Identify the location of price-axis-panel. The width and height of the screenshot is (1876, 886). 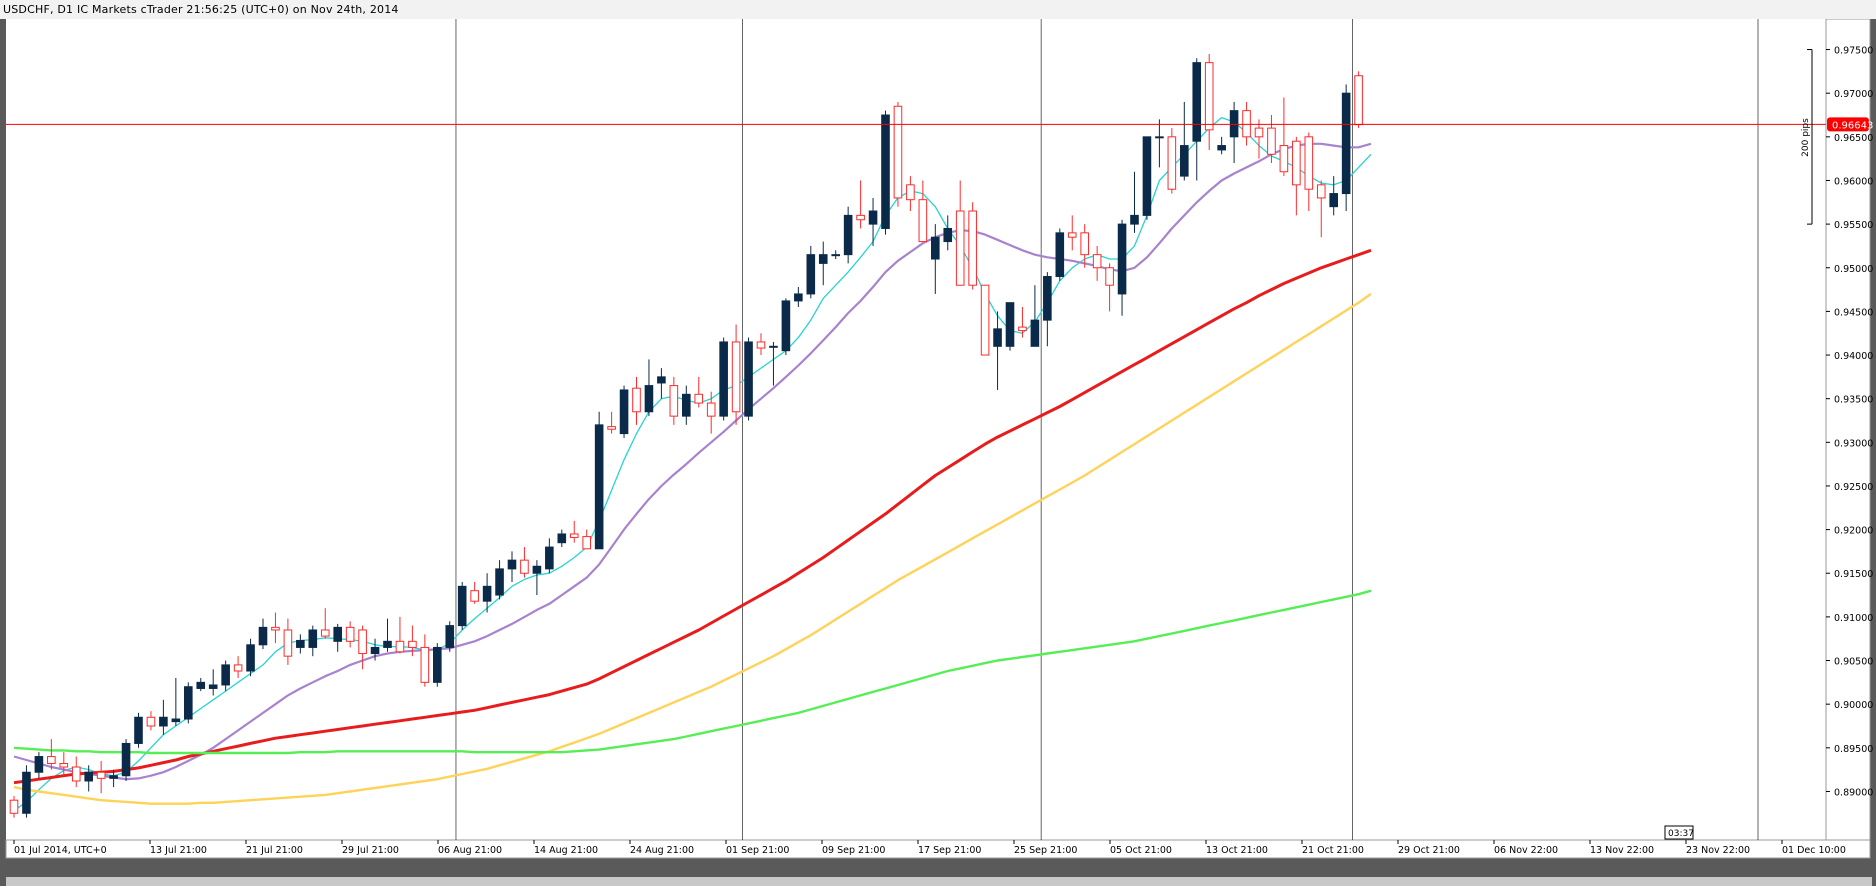
(1848, 439).